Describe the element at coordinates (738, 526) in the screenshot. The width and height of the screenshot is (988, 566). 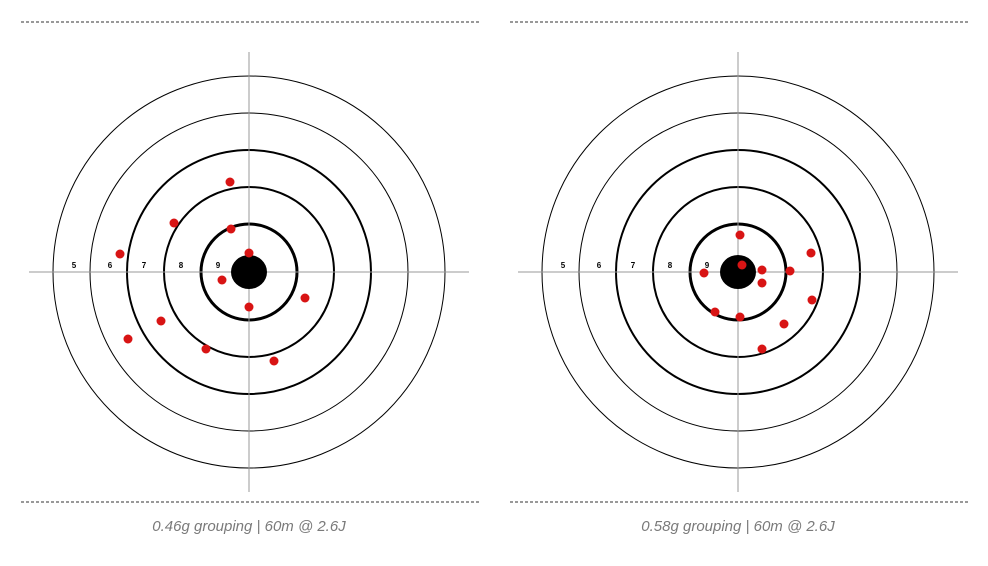
I see `caption: 0.58g grouping | 60m @ 2.6J` at that location.